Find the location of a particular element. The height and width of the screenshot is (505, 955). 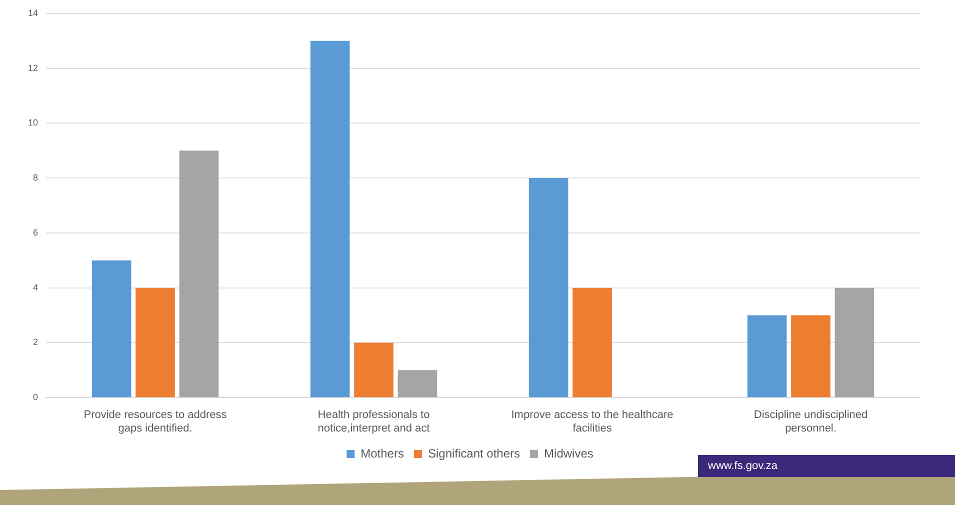

x-tick-label: Improve access to the healthcare facilities is located at coordinates (592, 421).